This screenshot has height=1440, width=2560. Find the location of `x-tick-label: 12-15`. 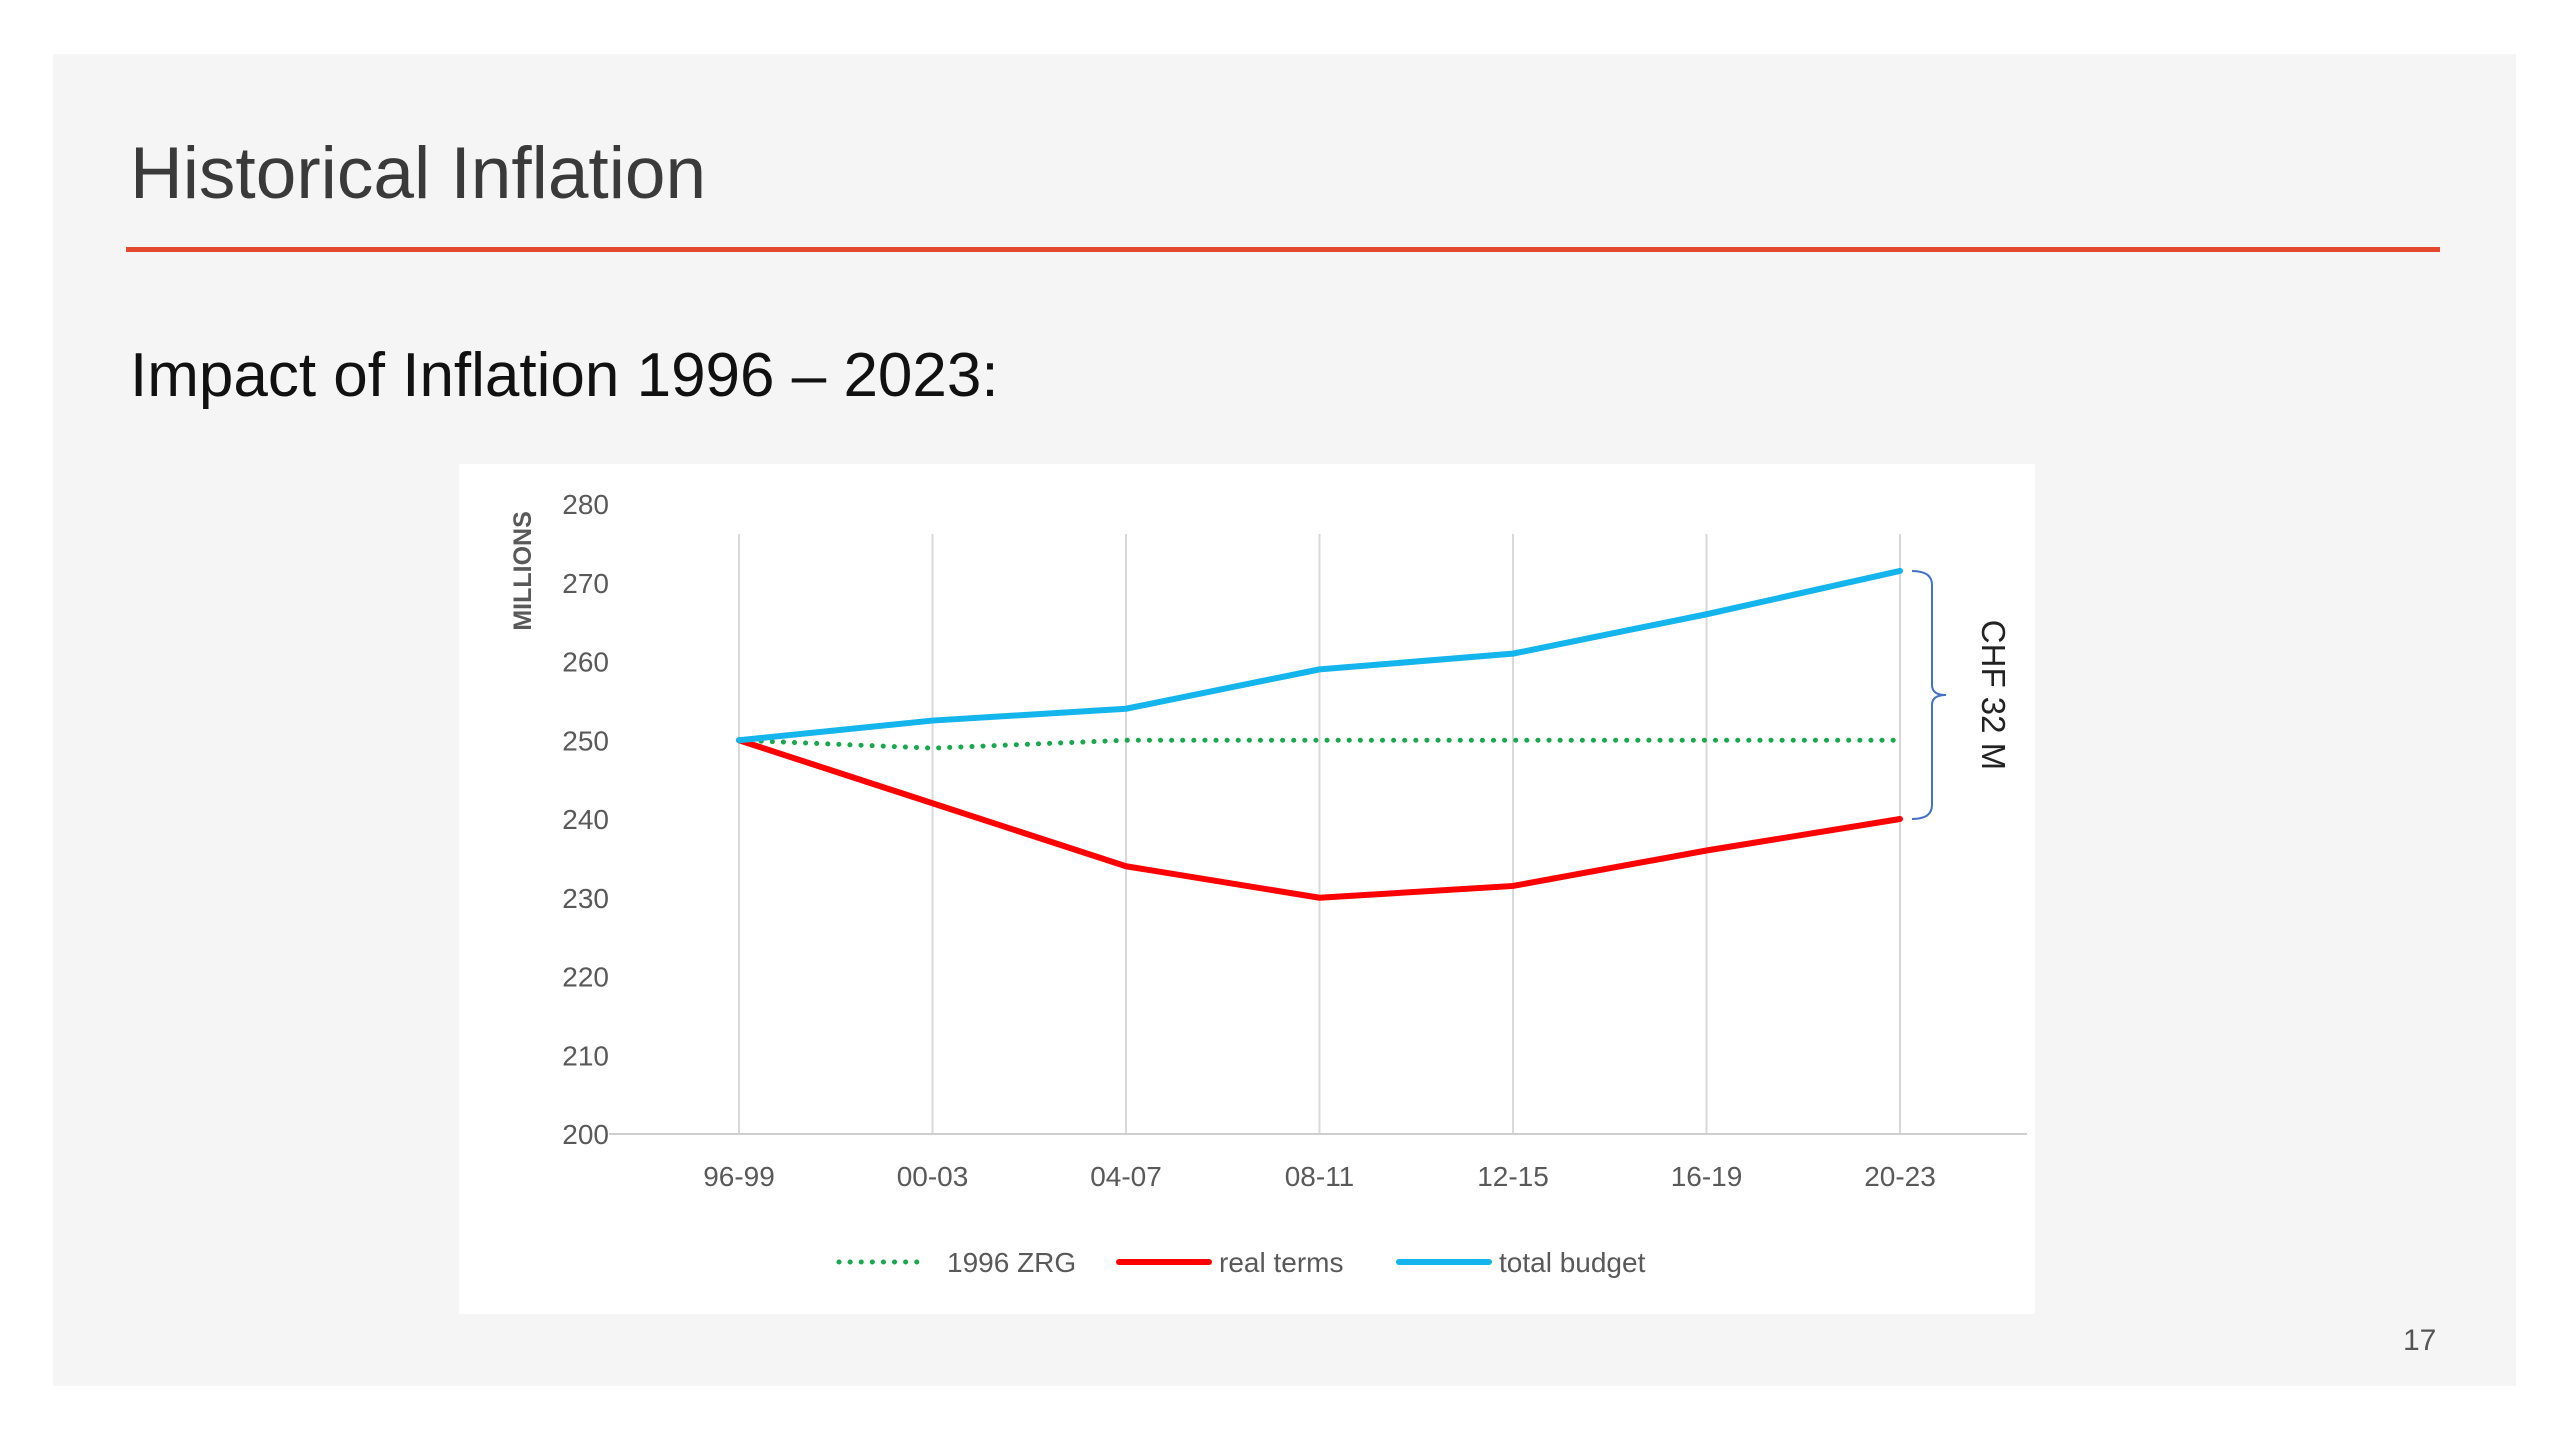

x-tick-label: 12-15 is located at coordinates (1513, 1176).